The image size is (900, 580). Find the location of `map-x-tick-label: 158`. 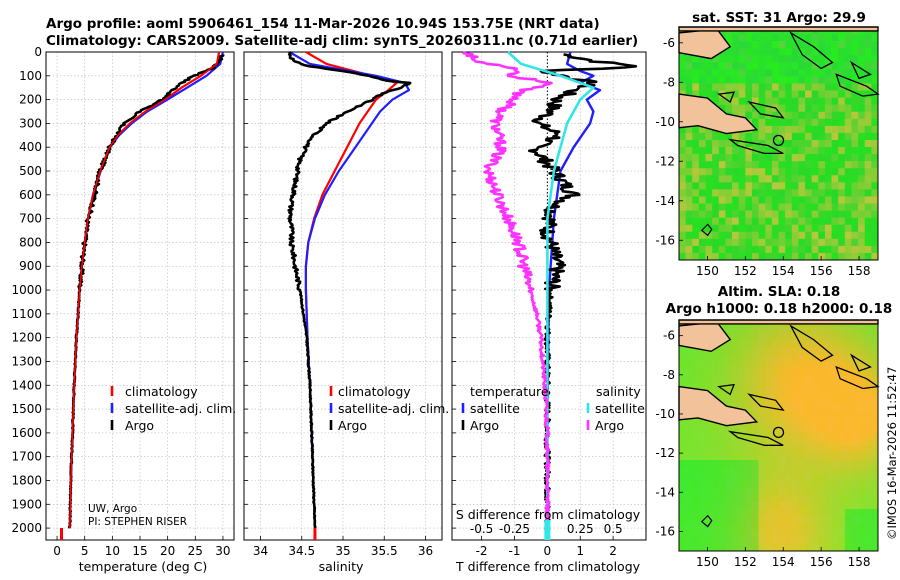

map-x-tick-label: 158 is located at coordinates (859, 562).